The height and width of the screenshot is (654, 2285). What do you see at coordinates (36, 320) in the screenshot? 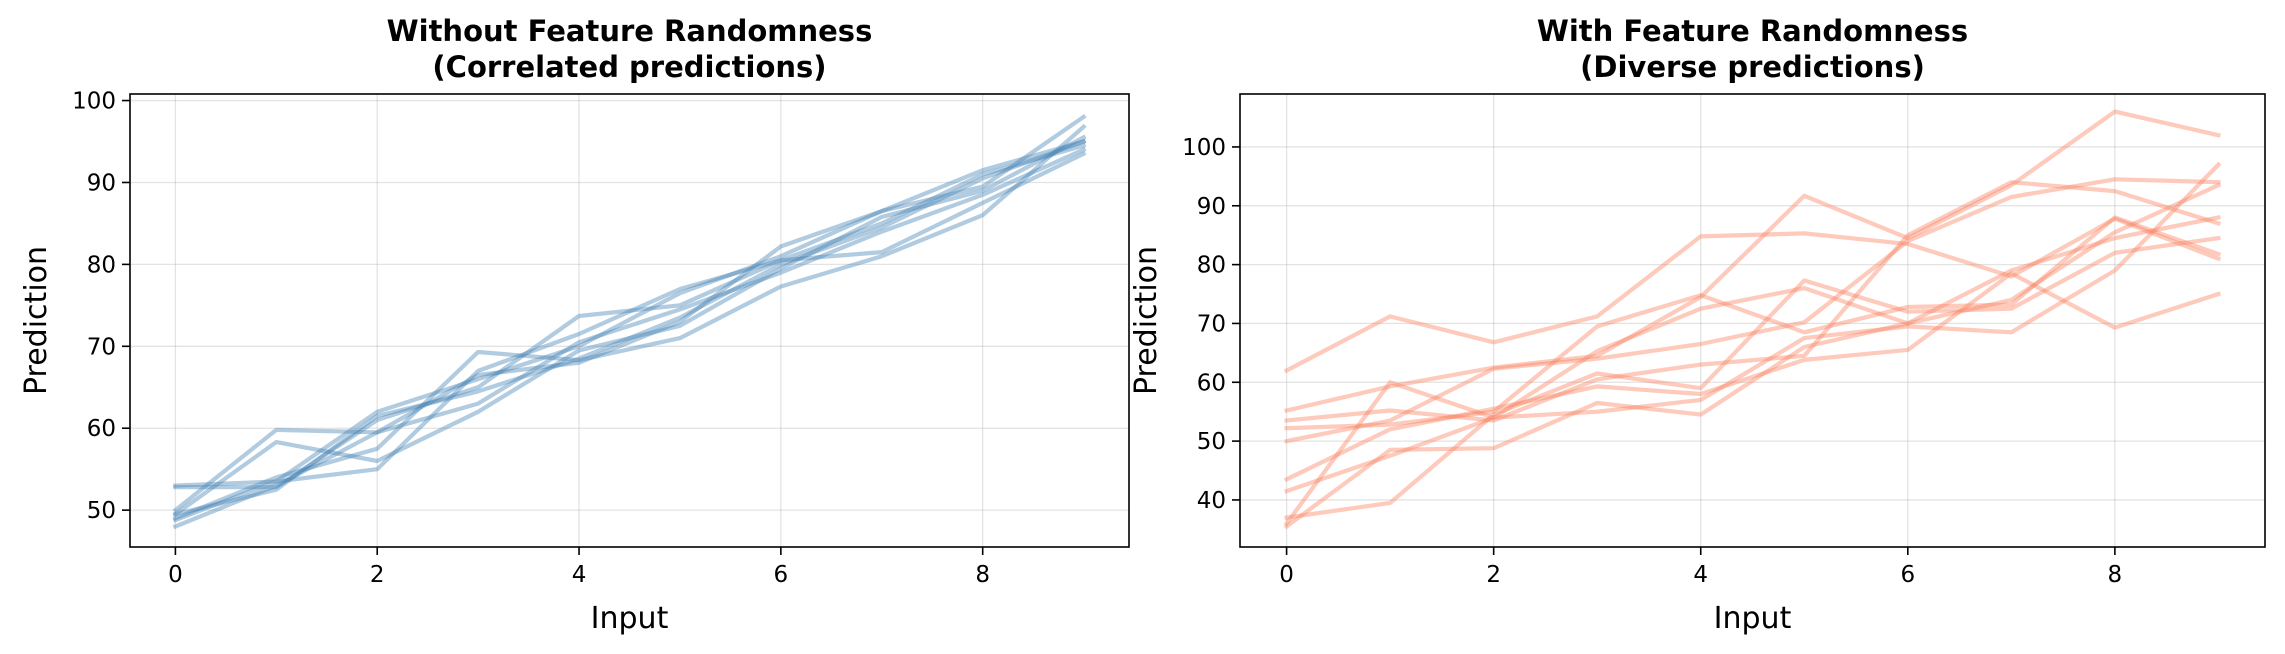
I see `left-y-axis-label: Prediction` at bounding box center [36, 320].